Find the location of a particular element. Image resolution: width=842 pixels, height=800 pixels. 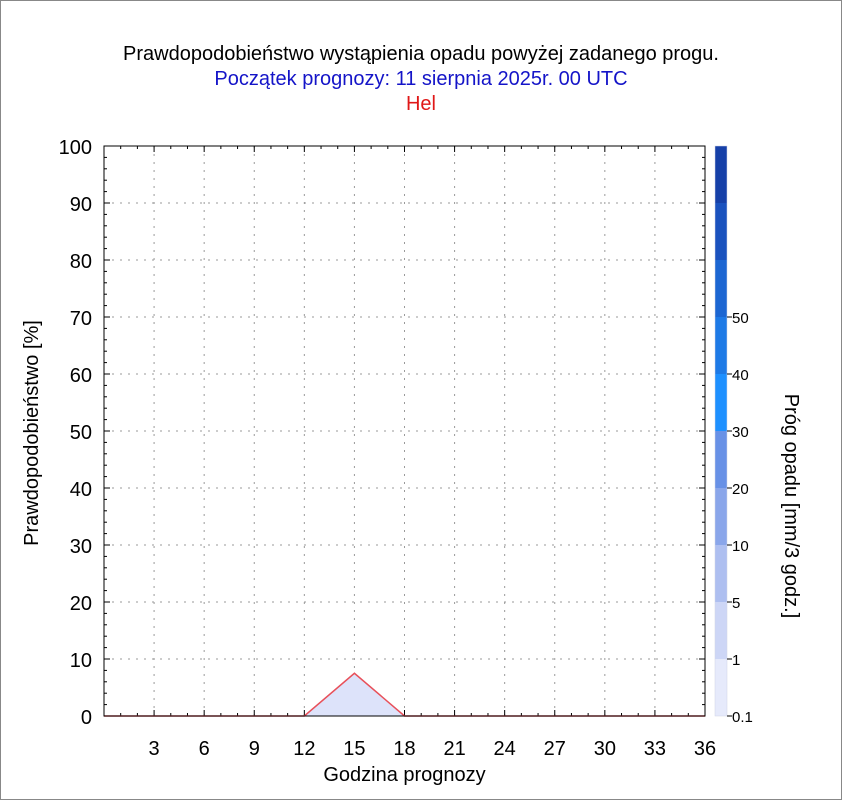

colorbar-tick-label: 50 is located at coordinates (740, 318).